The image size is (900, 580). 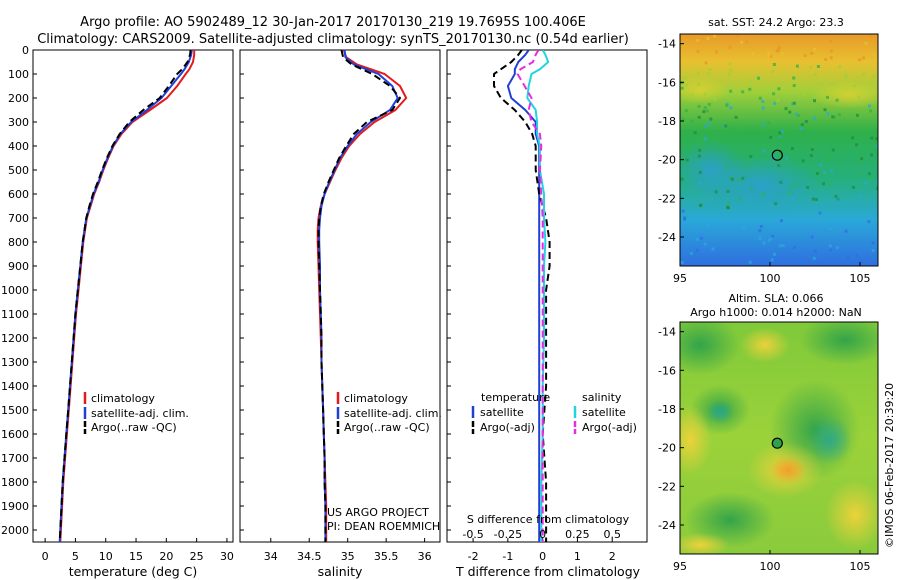 I want to click on s-difference-tick-label: 0, so click(x=542, y=534).